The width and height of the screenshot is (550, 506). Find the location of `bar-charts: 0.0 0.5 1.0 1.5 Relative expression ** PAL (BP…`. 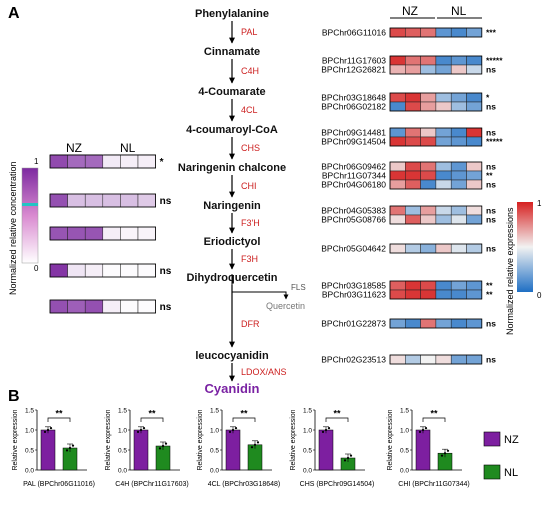

bar-charts: 0.0 0.5 1.0 1.5 Relative expression ** PAL (BP… is located at coordinates (241, 448).